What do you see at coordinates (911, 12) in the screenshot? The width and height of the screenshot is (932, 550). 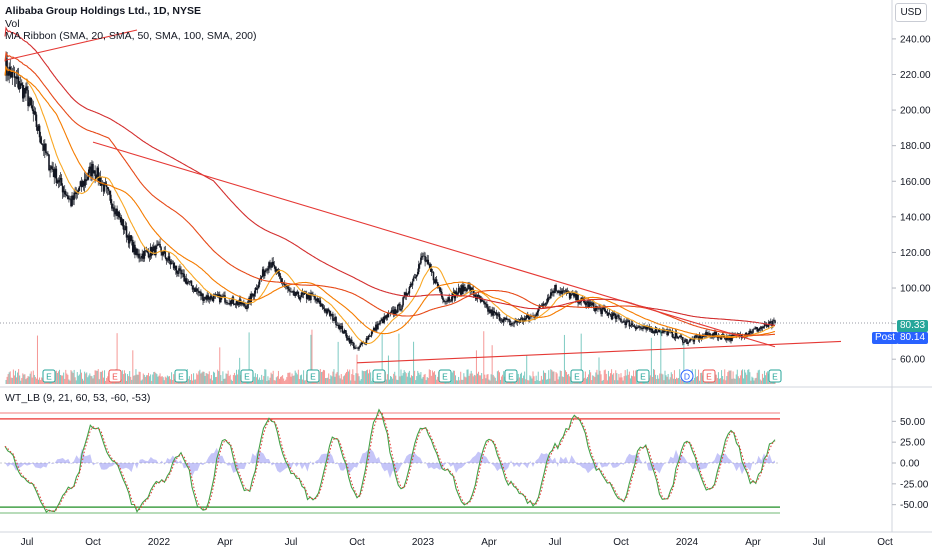 I see `currency-button: USD` at bounding box center [911, 12].